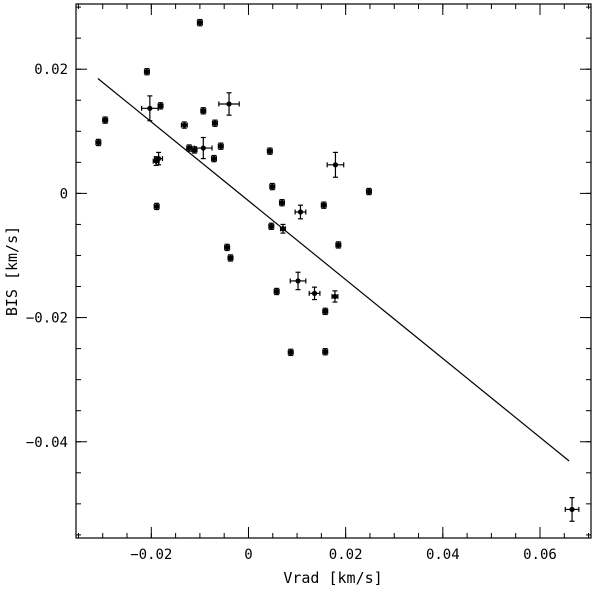 This screenshot has width=597, height=590. What do you see at coordinates (12, 271) in the screenshot?
I see `y-axis-title: BIS [km/s]` at bounding box center [12, 271].